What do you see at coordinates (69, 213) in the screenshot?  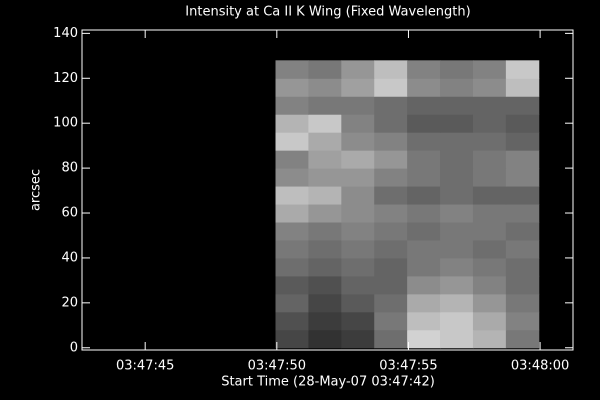 I see `y-tick-label: 60` at bounding box center [69, 213].